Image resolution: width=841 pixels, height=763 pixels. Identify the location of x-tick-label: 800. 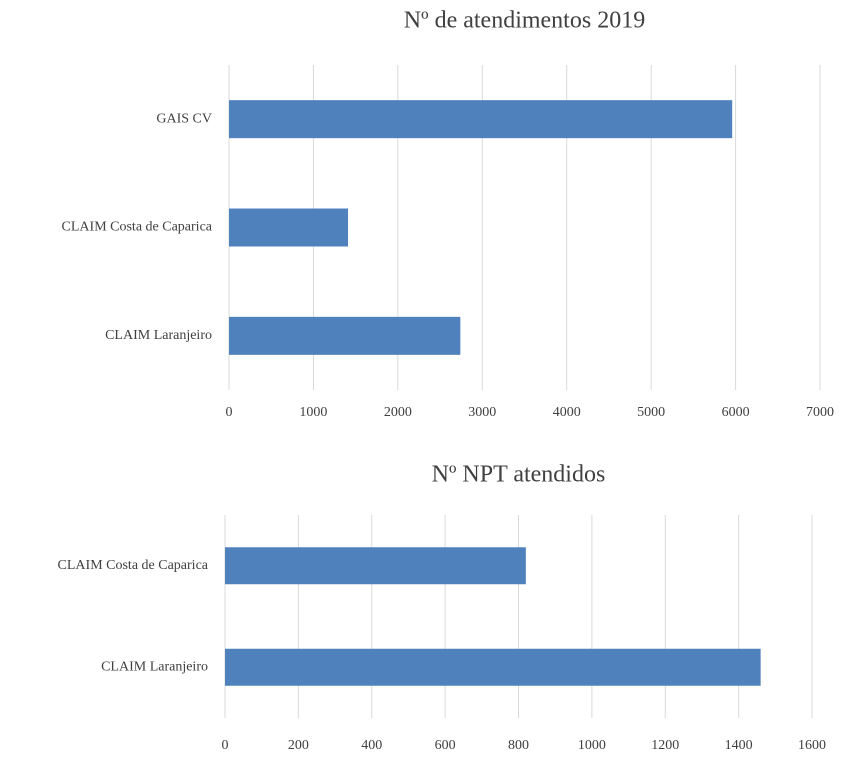
(518, 745).